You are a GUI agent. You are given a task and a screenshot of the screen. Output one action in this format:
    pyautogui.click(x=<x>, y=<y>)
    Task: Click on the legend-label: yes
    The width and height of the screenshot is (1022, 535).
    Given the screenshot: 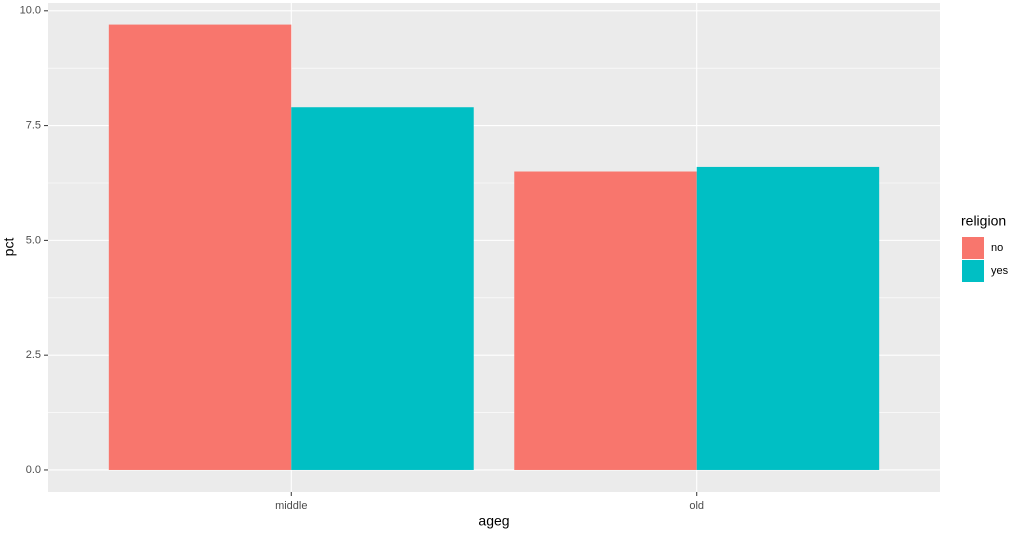 What is the action you would take?
    pyautogui.click(x=1000, y=271)
    